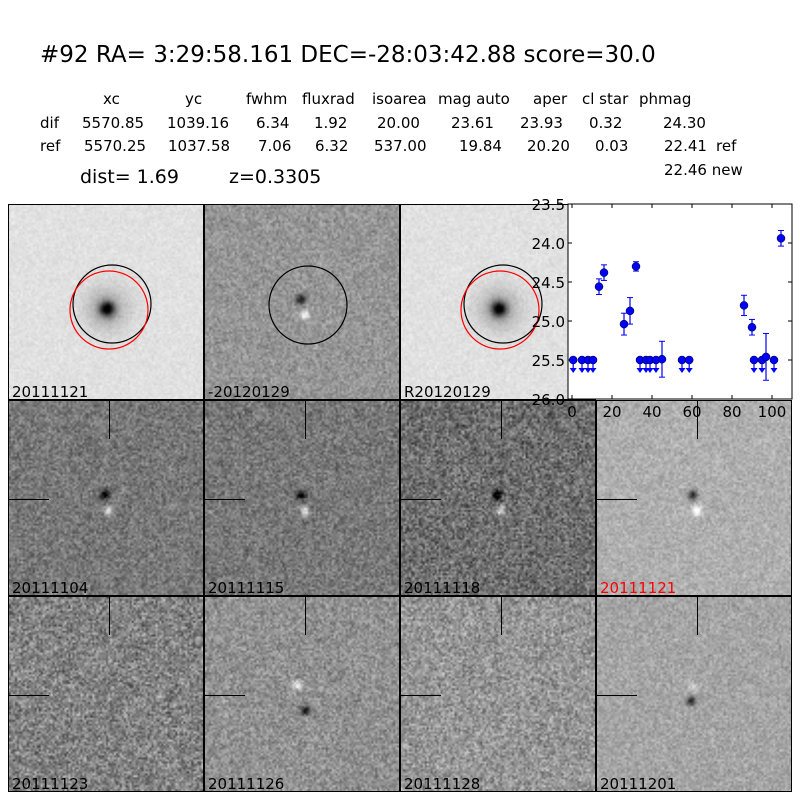 The image size is (800, 800). What do you see at coordinates (129, 177) in the screenshot?
I see `dist-value: dist= 1.69` at bounding box center [129, 177].